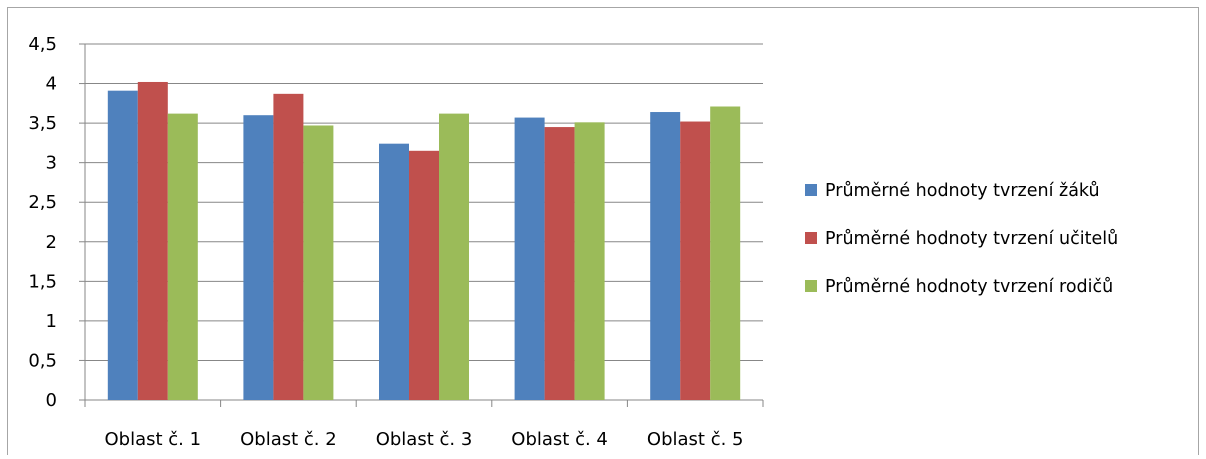  Describe the element at coordinates (42, 360) in the screenshot. I see `y-tick-label: 0,5` at that location.